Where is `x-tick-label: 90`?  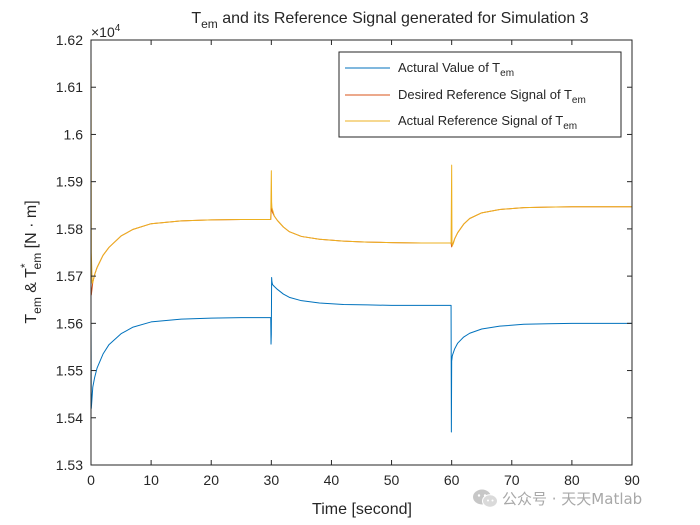
x-tick-label: 90 is located at coordinates (632, 480).